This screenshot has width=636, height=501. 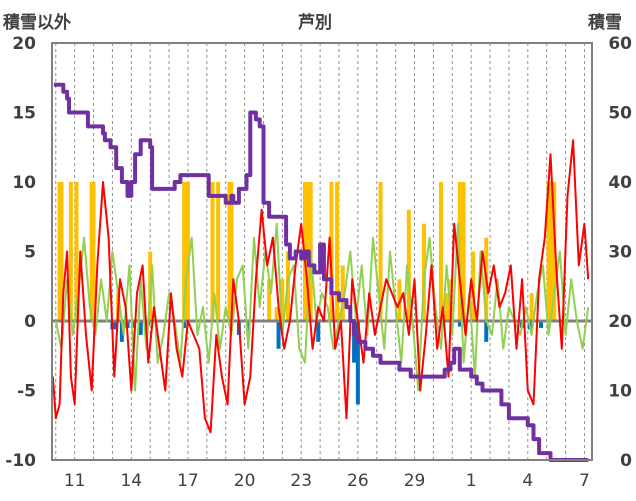 What do you see at coordinates (584, 481) in the screenshot?
I see `x-tick-label: 7` at bounding box center [584, 481].